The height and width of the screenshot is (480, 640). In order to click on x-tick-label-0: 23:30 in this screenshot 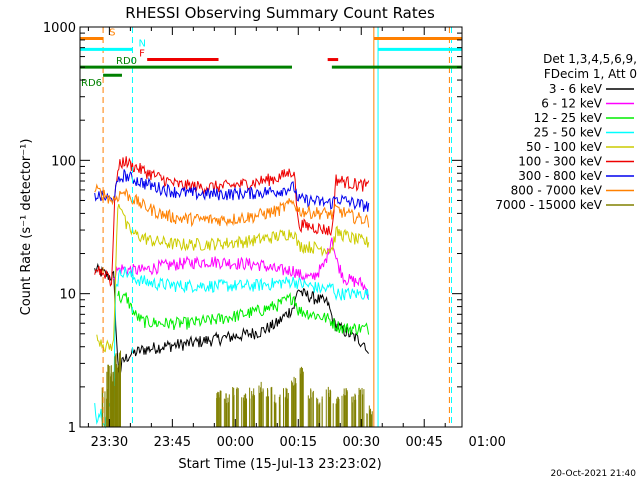, I will do `click(109, 442)`.